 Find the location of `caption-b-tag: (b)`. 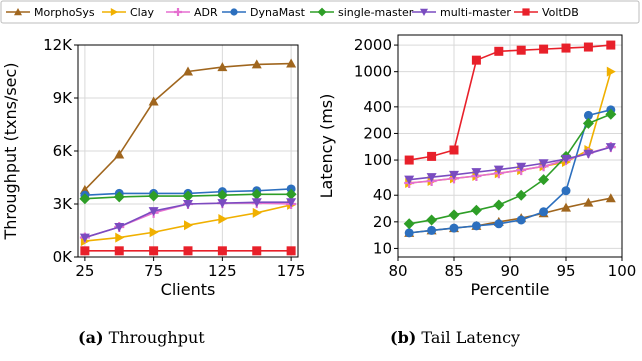

caption-b-tag: (b) is located at coordinates (403, 337).